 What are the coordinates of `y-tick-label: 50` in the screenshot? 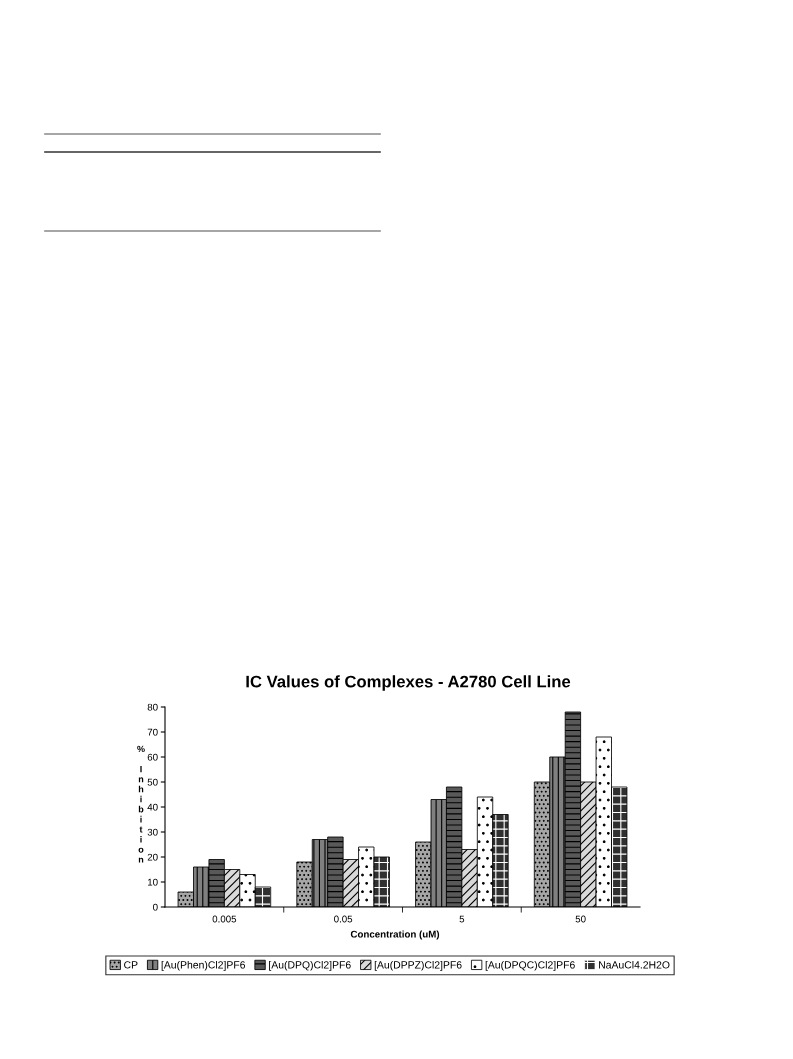 It's located at (152, 782).